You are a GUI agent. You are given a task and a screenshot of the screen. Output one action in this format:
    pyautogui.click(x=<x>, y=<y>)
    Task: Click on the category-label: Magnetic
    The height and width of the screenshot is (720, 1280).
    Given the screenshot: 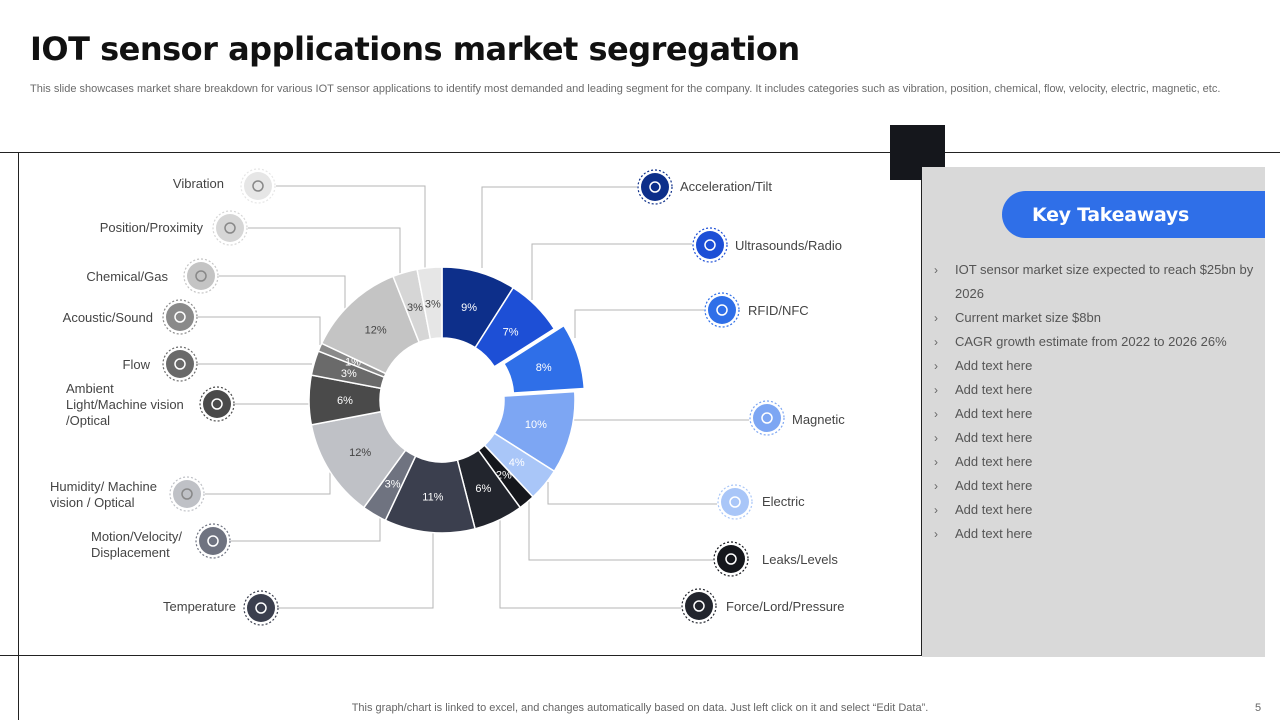 What is the action you would take?
    pyautogui.click(x=818, y=419)
    